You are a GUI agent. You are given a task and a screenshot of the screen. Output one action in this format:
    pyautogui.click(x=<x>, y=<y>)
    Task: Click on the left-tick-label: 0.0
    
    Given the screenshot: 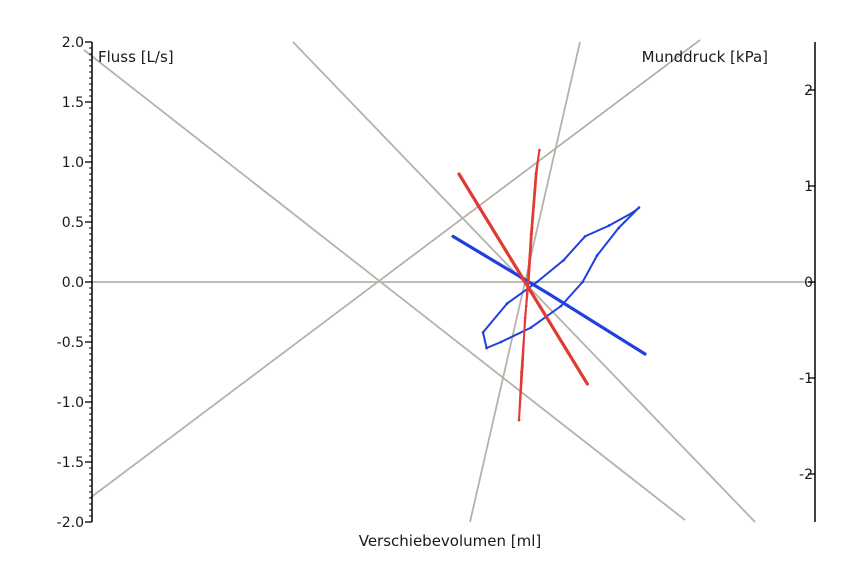 What is the action you would take?
    pyautogui.click(x=73, y=283)
    